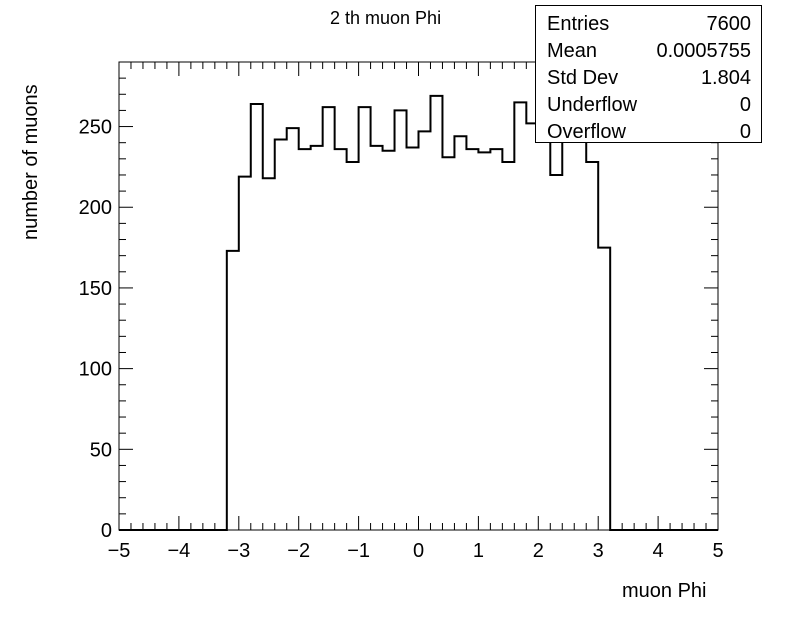 The image size is (798, 624). I want to click on x-tick-label: −3, so click(238, 551).